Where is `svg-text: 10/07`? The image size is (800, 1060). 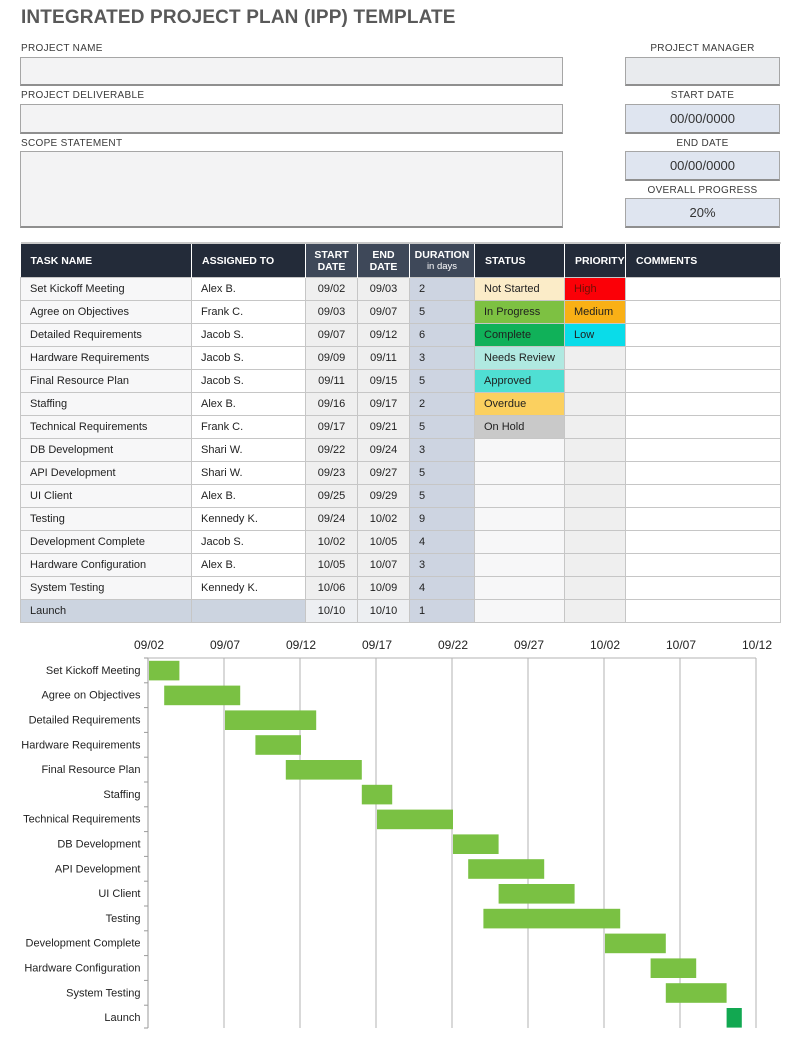 svg-text: 10/07 is located at coordinates (681, 645).